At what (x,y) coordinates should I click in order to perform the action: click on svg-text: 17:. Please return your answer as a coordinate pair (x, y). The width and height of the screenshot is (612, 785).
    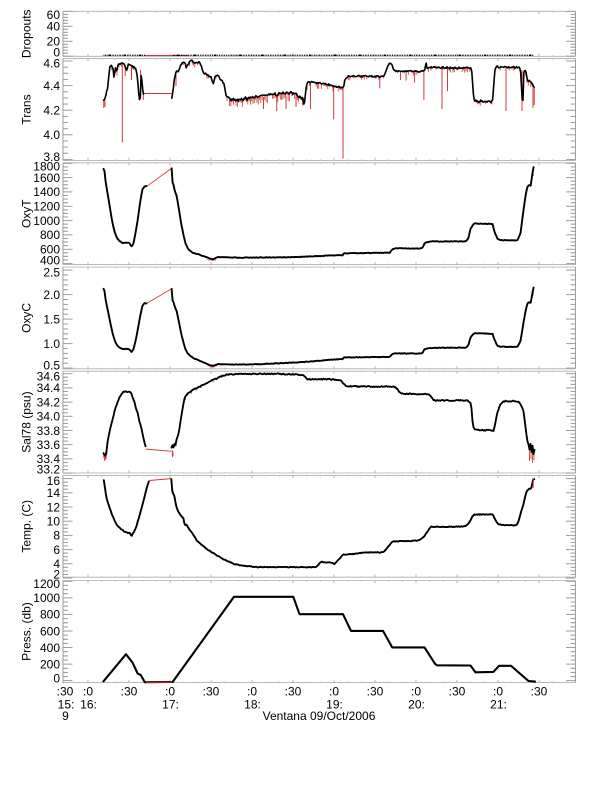
    Looking at the image, I should click on (170, 705).